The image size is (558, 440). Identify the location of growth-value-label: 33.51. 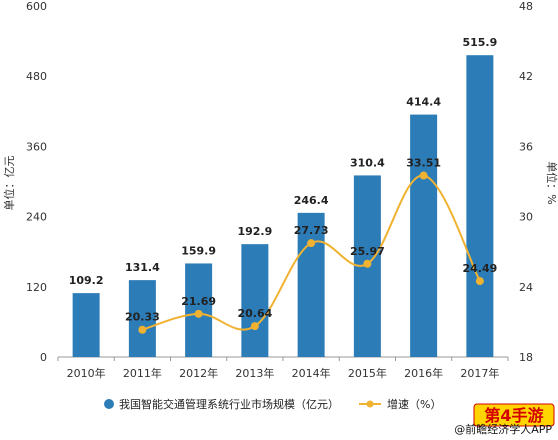
(423, 163).